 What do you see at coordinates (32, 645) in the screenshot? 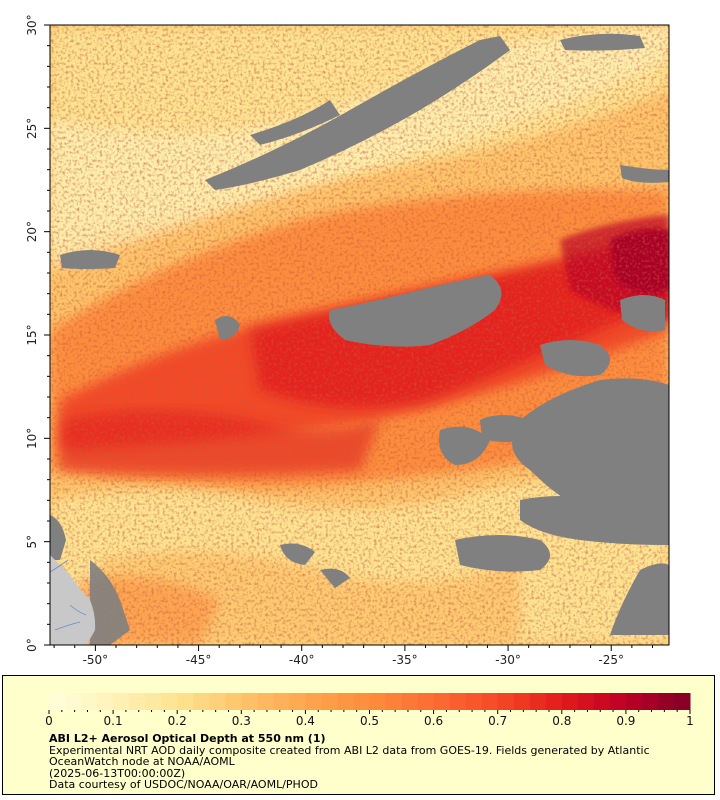
I see `lat-tick-label: 0°` at bounding box center [32, 645].